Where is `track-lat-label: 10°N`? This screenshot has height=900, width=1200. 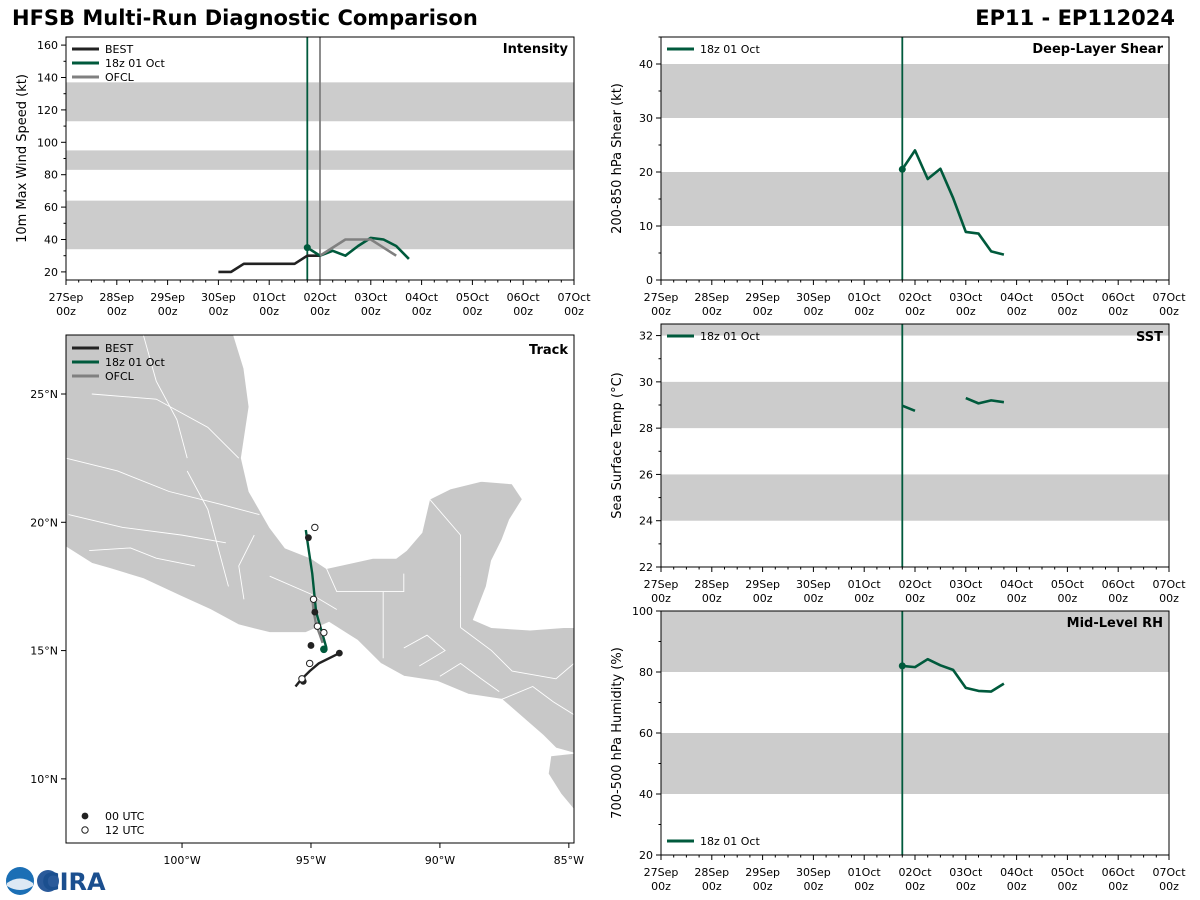 track-lat-label: 10°N is located at coordinates (44, 779).